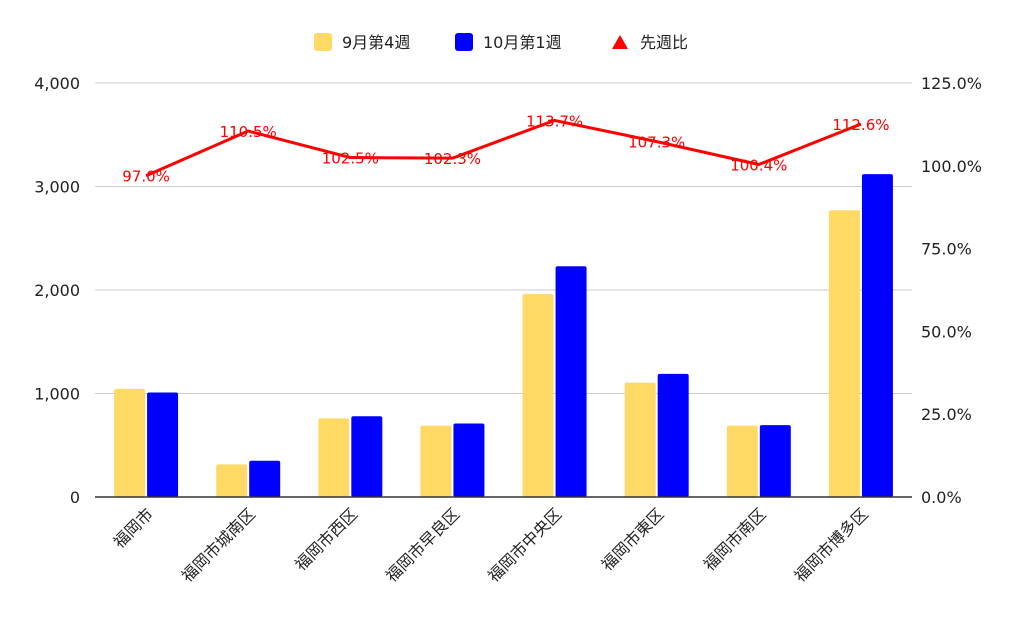  I want to click on legend-label: 先週比, so click(664, 42).